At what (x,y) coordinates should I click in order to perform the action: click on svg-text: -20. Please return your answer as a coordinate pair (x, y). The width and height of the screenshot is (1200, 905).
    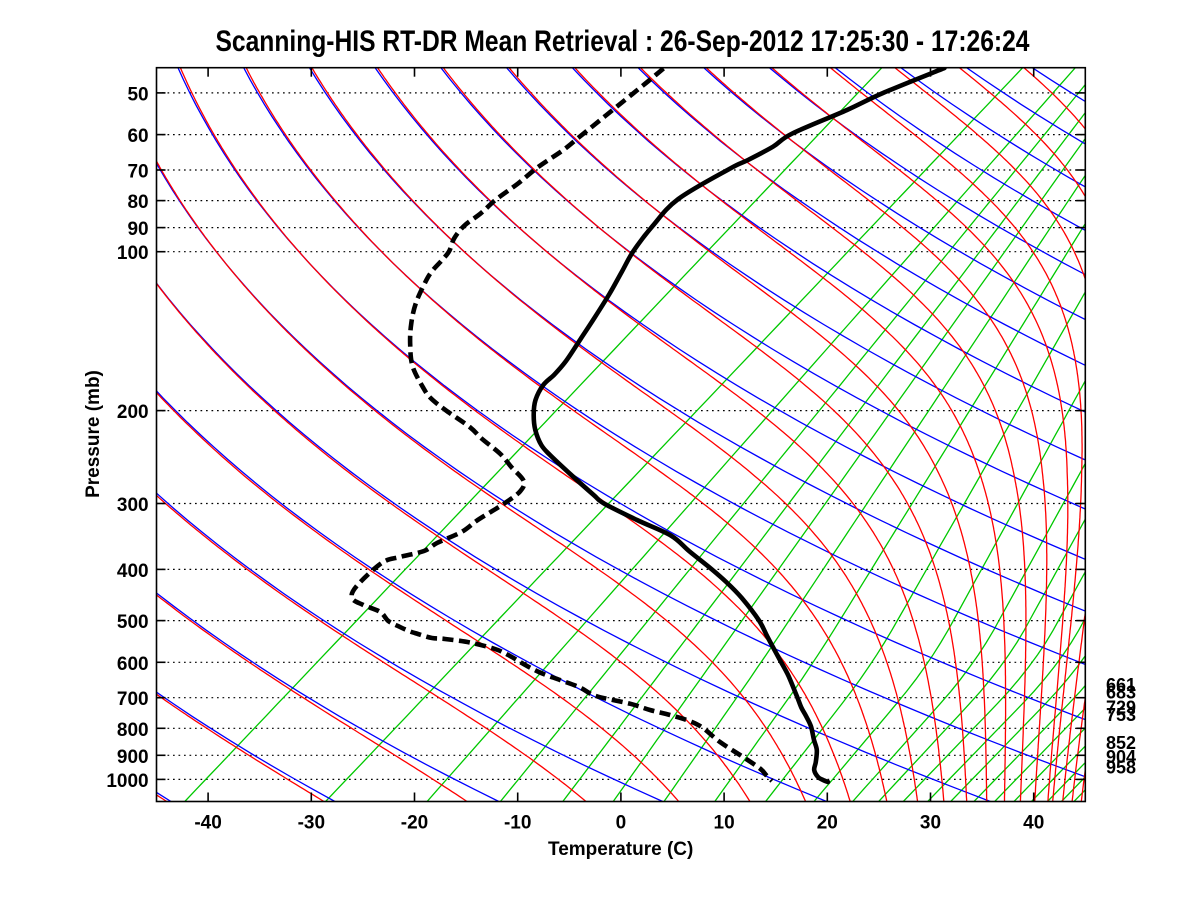
    Looking at the image, I should click on (414, 823).